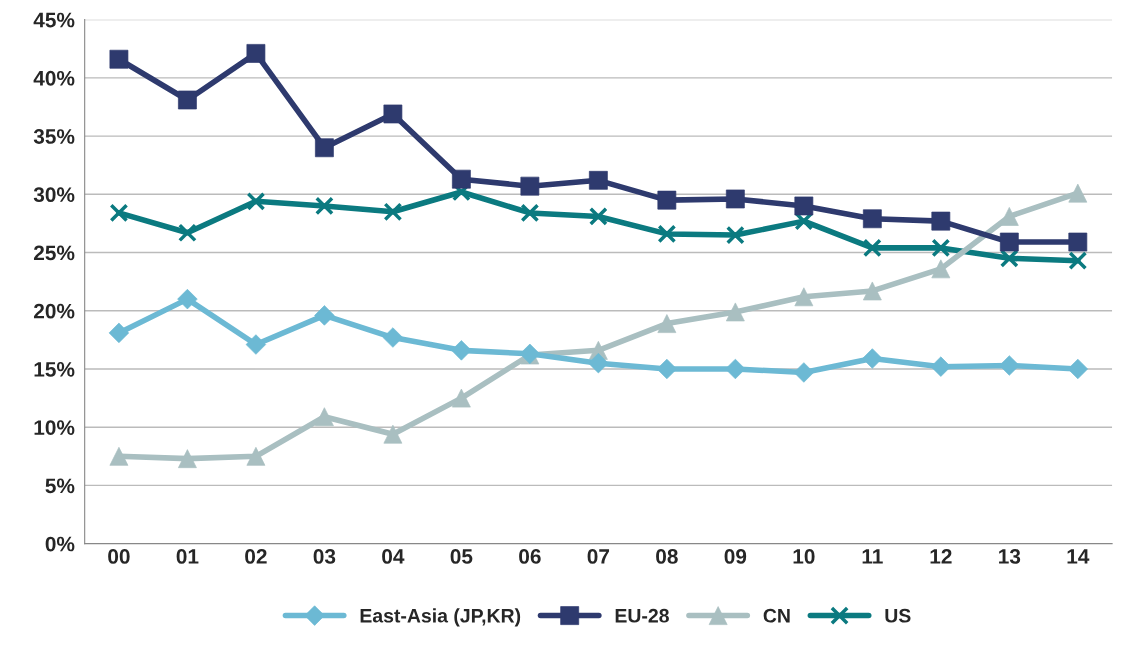 The image size is (1129, 655). What do you see at coordinates (60, 486) in the screenshot?
I see `y-tick-label: 5%` at bounding box center [60, 486].